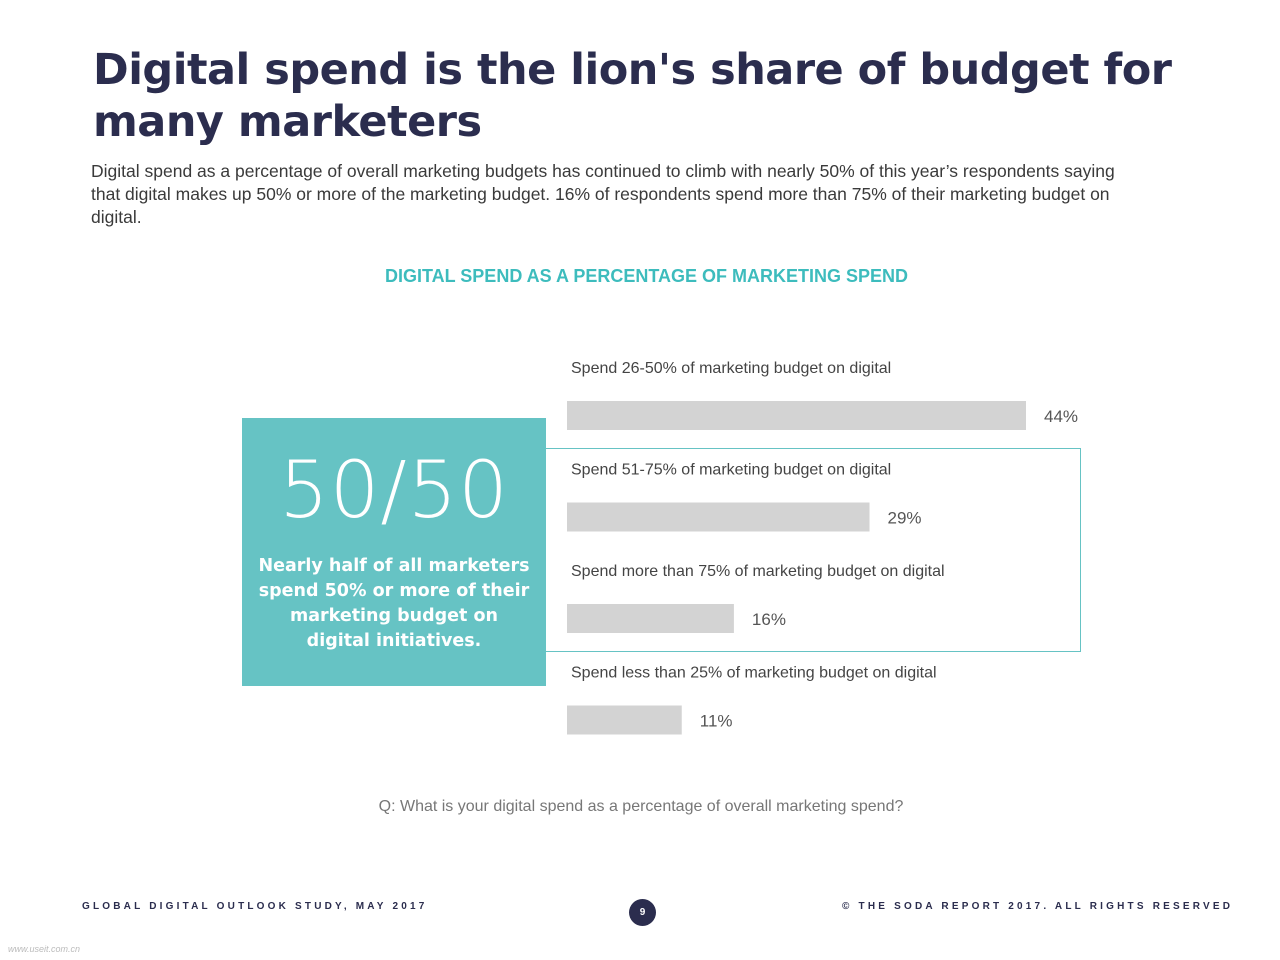  Describe the element at coordinates (813, 550) in the screenshot. I see `highlight-frame` at that location.